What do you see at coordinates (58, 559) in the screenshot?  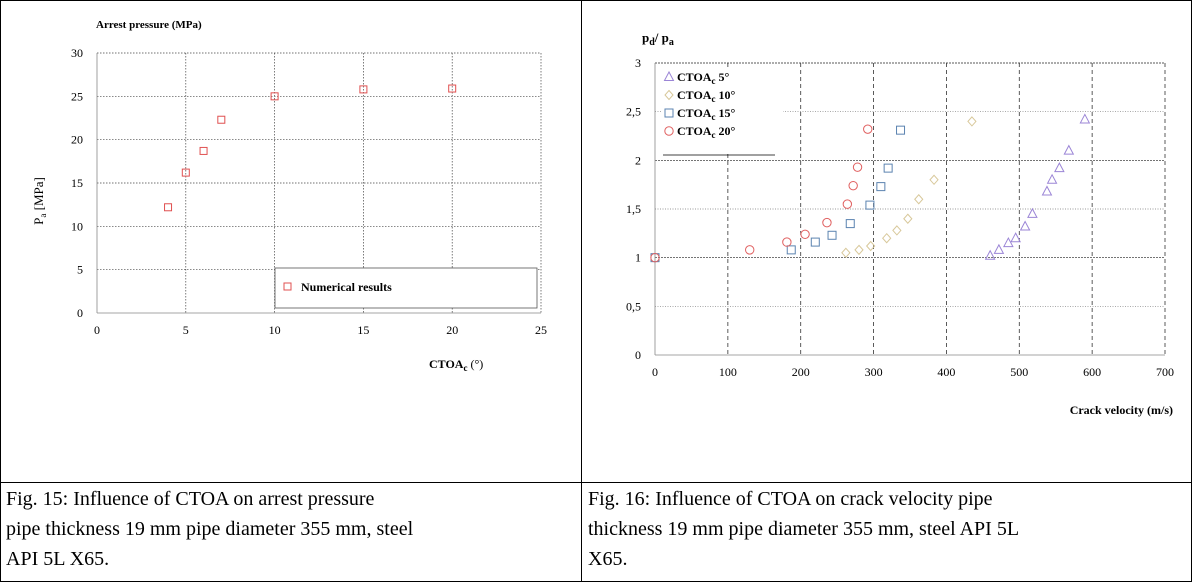 I see `left-caption-line: API 5L X65.` at bounding box center [58, 559].